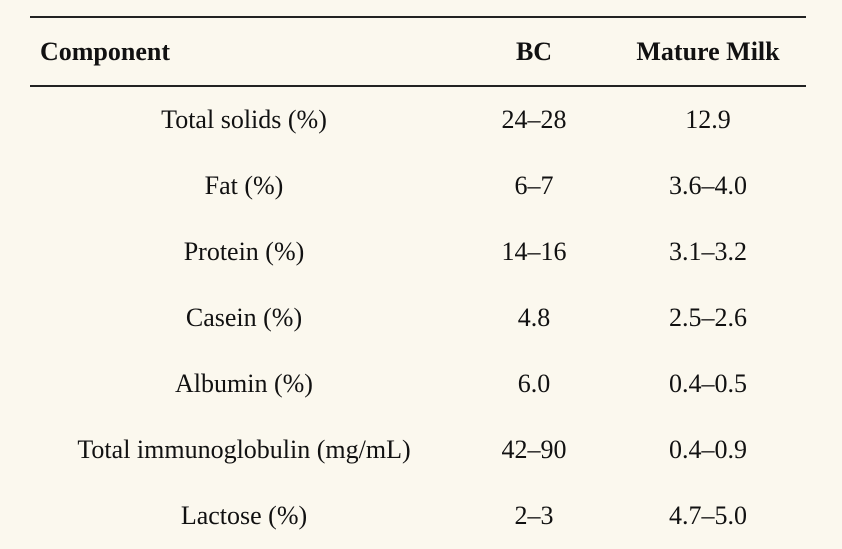 Image resolution: width=842 pixels, height=549 pixels. What do you see at coordinates (244, 185) in the screenshot?
I see `cell-component: Fat (%)` at bounding box center [244, 185].